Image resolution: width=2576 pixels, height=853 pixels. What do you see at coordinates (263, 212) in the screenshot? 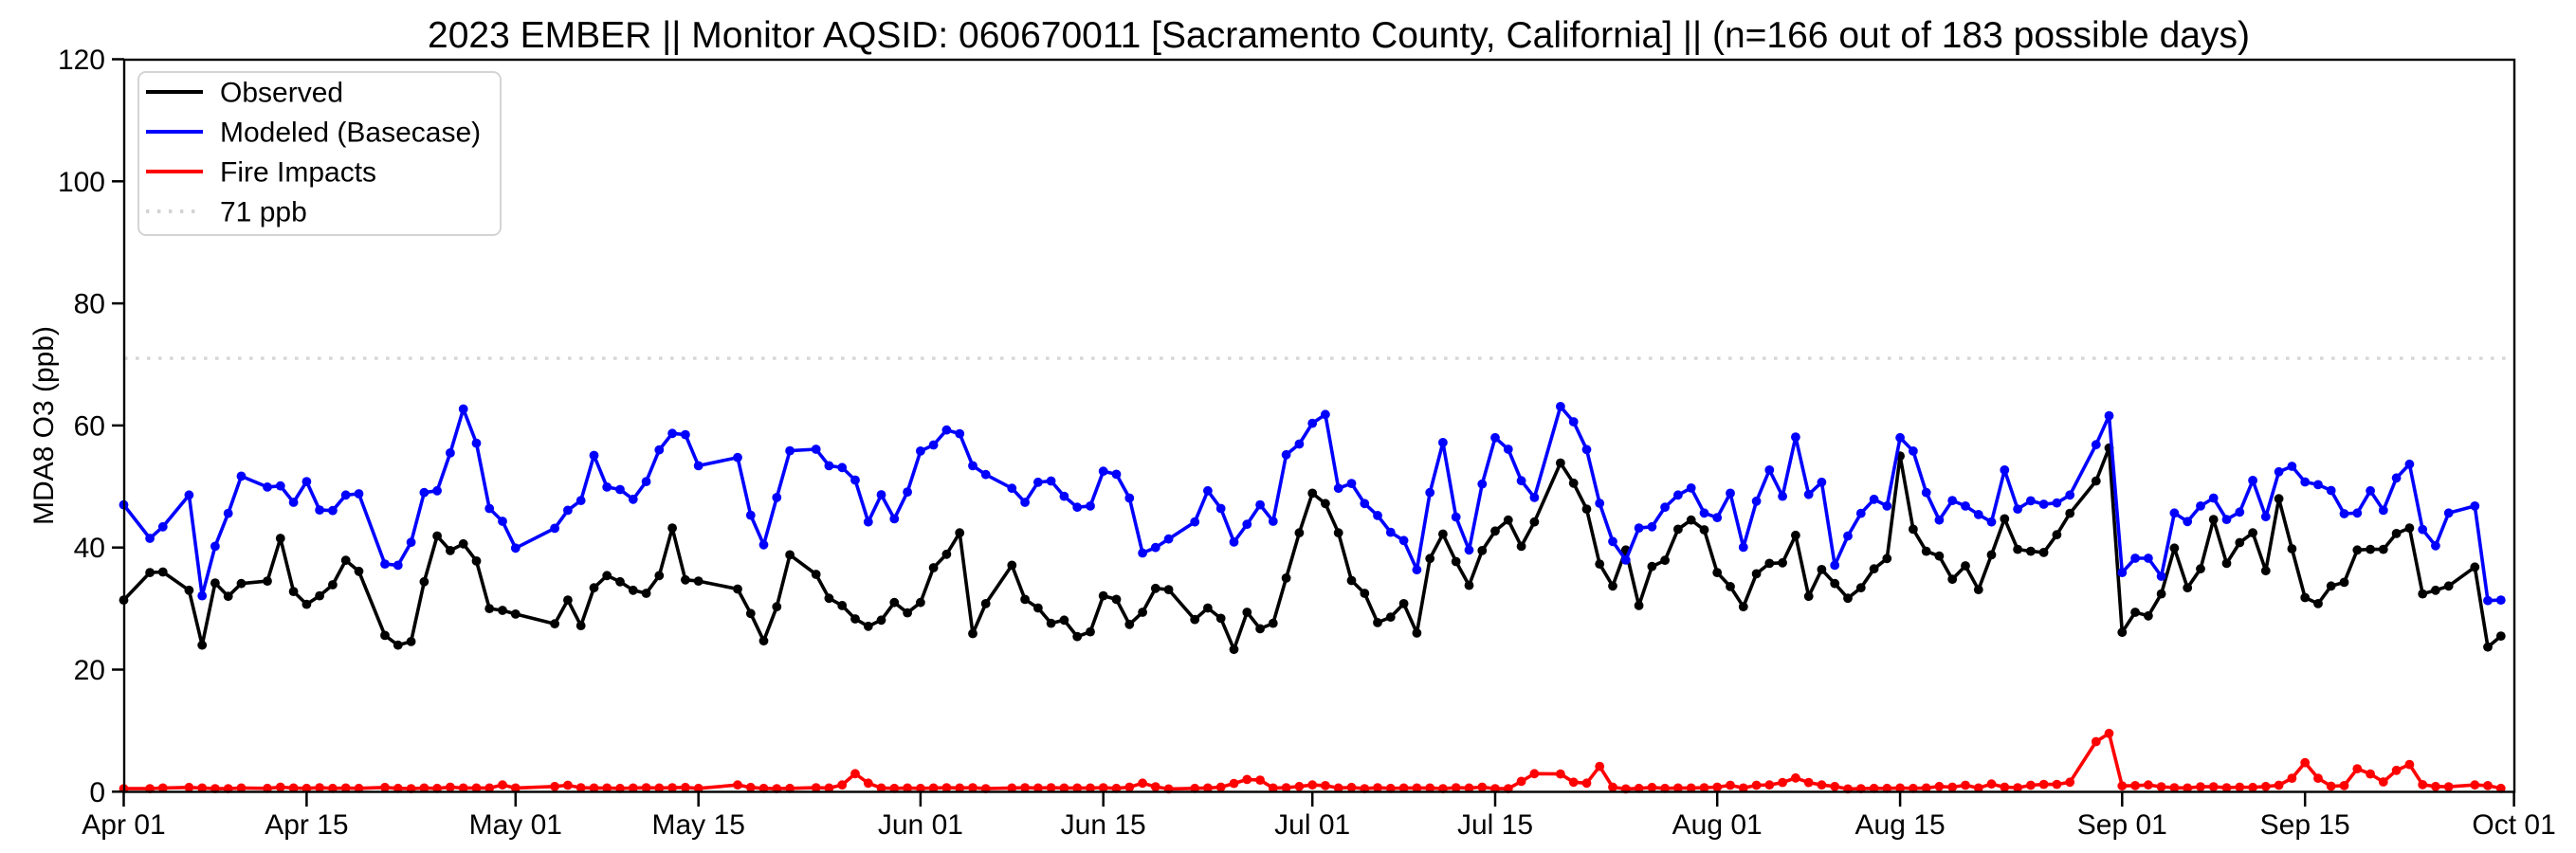
I see `svg-text: 71 ppb` at bounding box center [263, 212].